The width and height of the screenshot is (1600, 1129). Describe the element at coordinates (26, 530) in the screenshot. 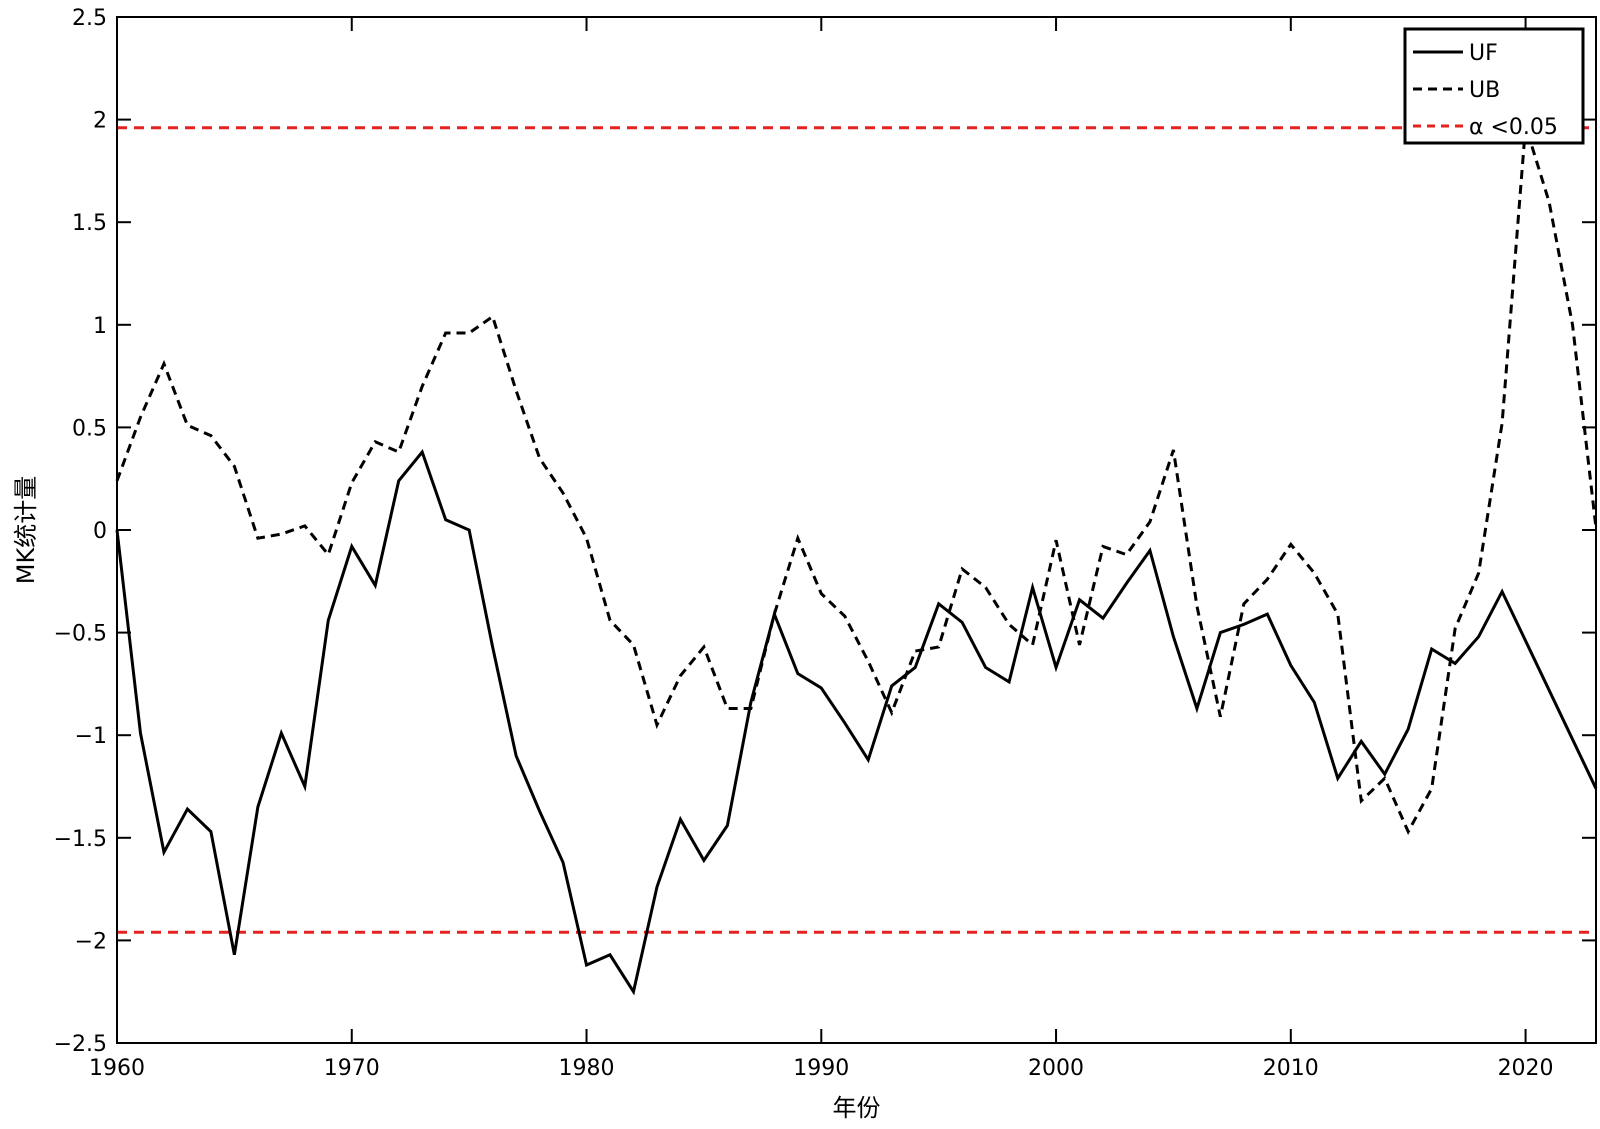

I see `y-axis-label: MK统计量` at that location.